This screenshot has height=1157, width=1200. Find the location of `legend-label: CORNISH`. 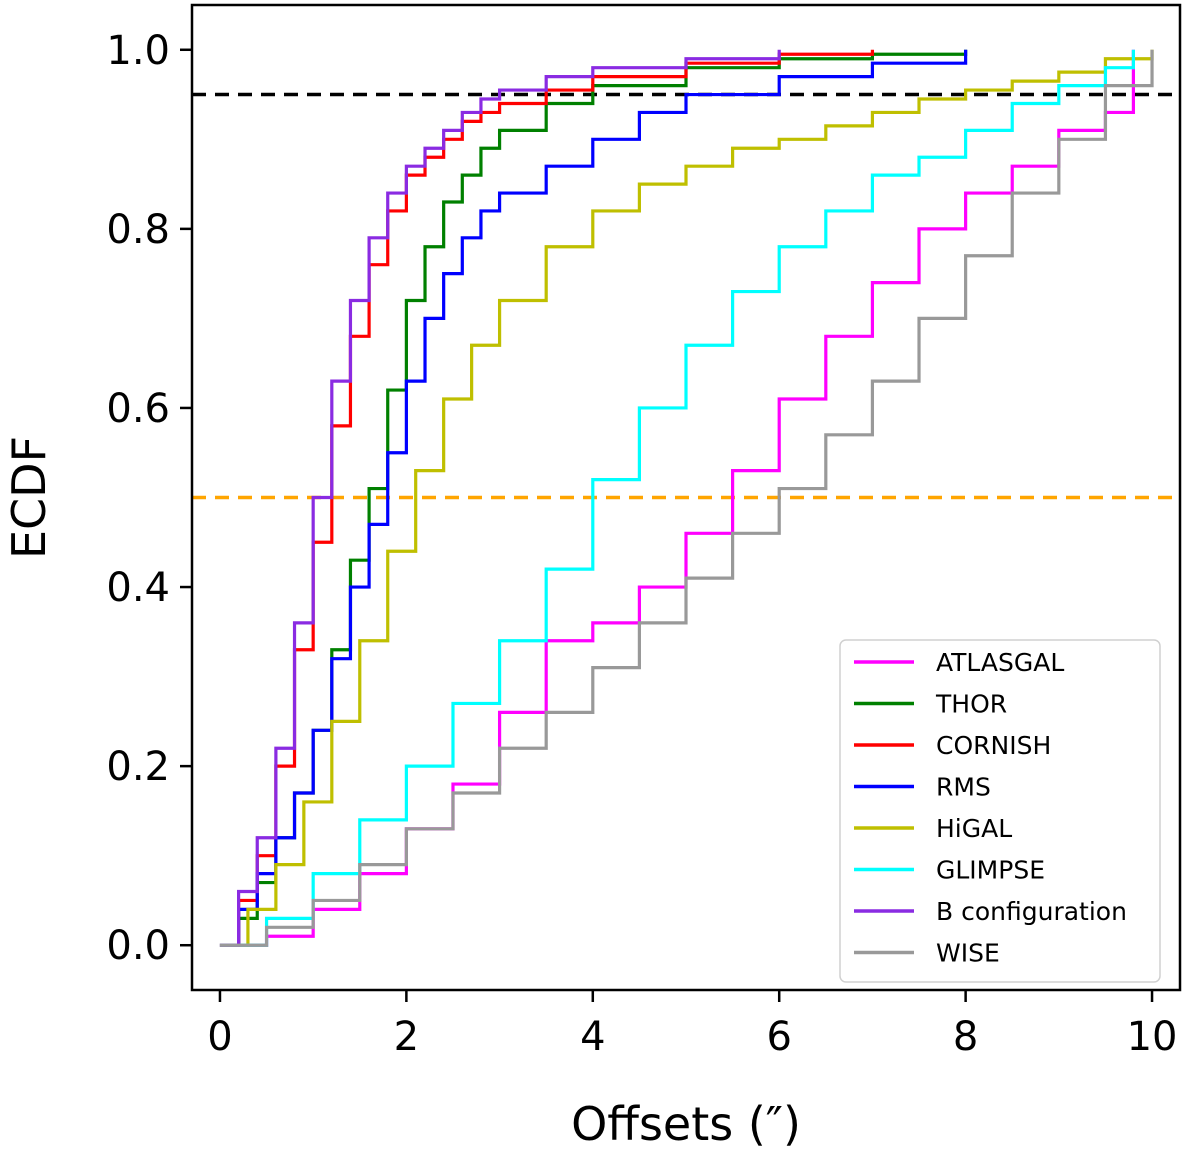

legend-label: CORNISH is located at coordinates (993, 745).